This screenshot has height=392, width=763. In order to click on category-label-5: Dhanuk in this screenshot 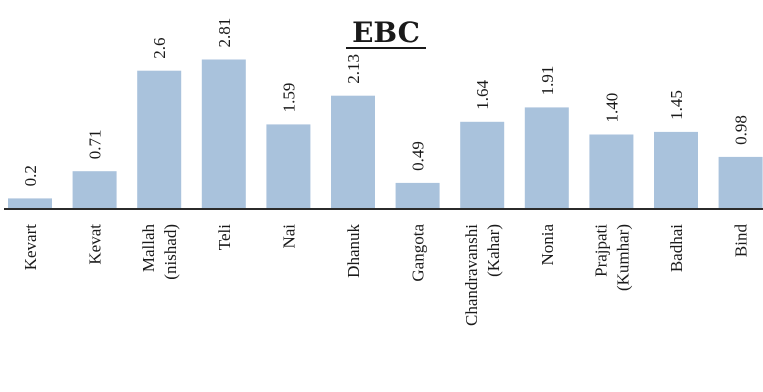, I will do `click(353, 251)`.